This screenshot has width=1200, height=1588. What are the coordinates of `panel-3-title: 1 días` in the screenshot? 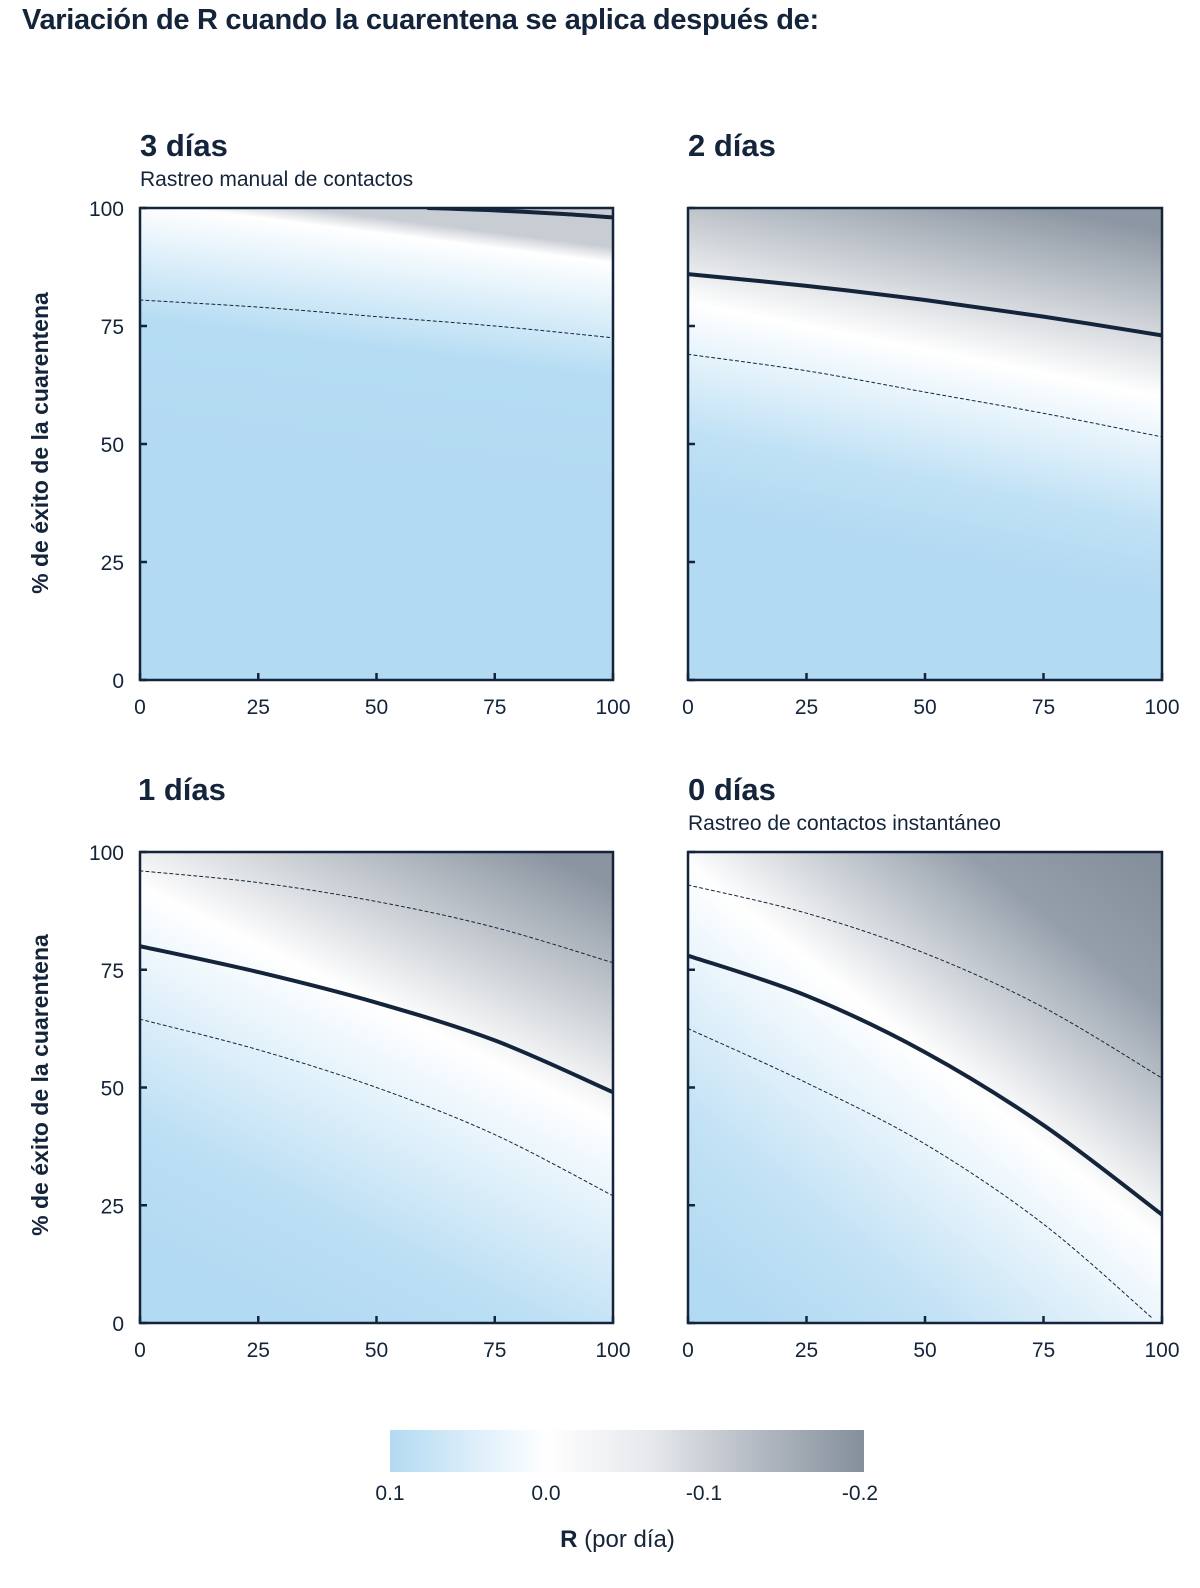 It's located at (182, 789).